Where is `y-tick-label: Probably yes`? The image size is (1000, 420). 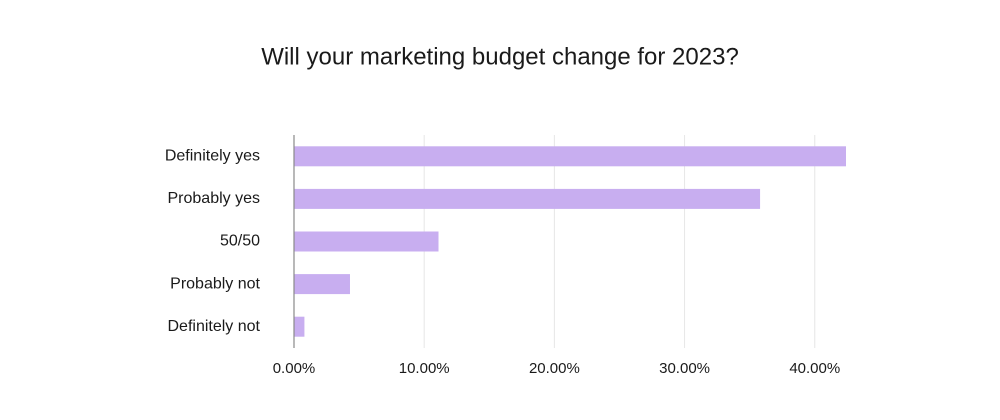
y-tick-label: Probably yes is located at coordinates (214, 198).